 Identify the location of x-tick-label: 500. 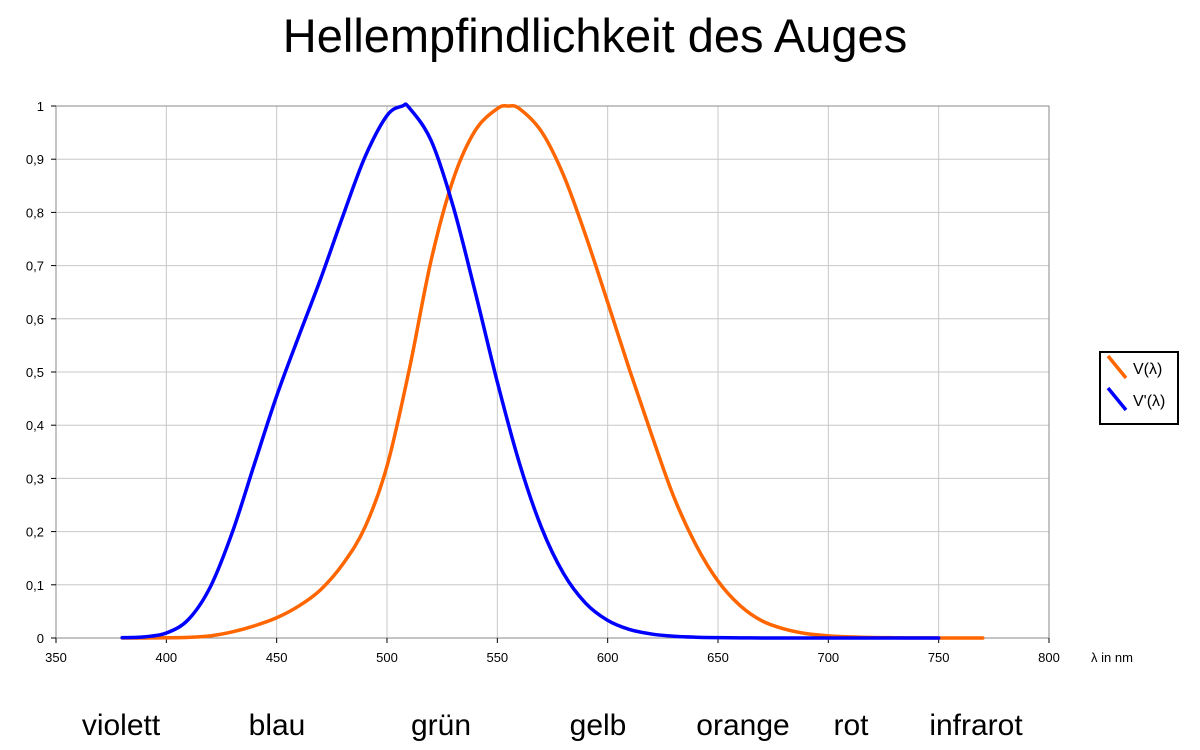
(387, 657).